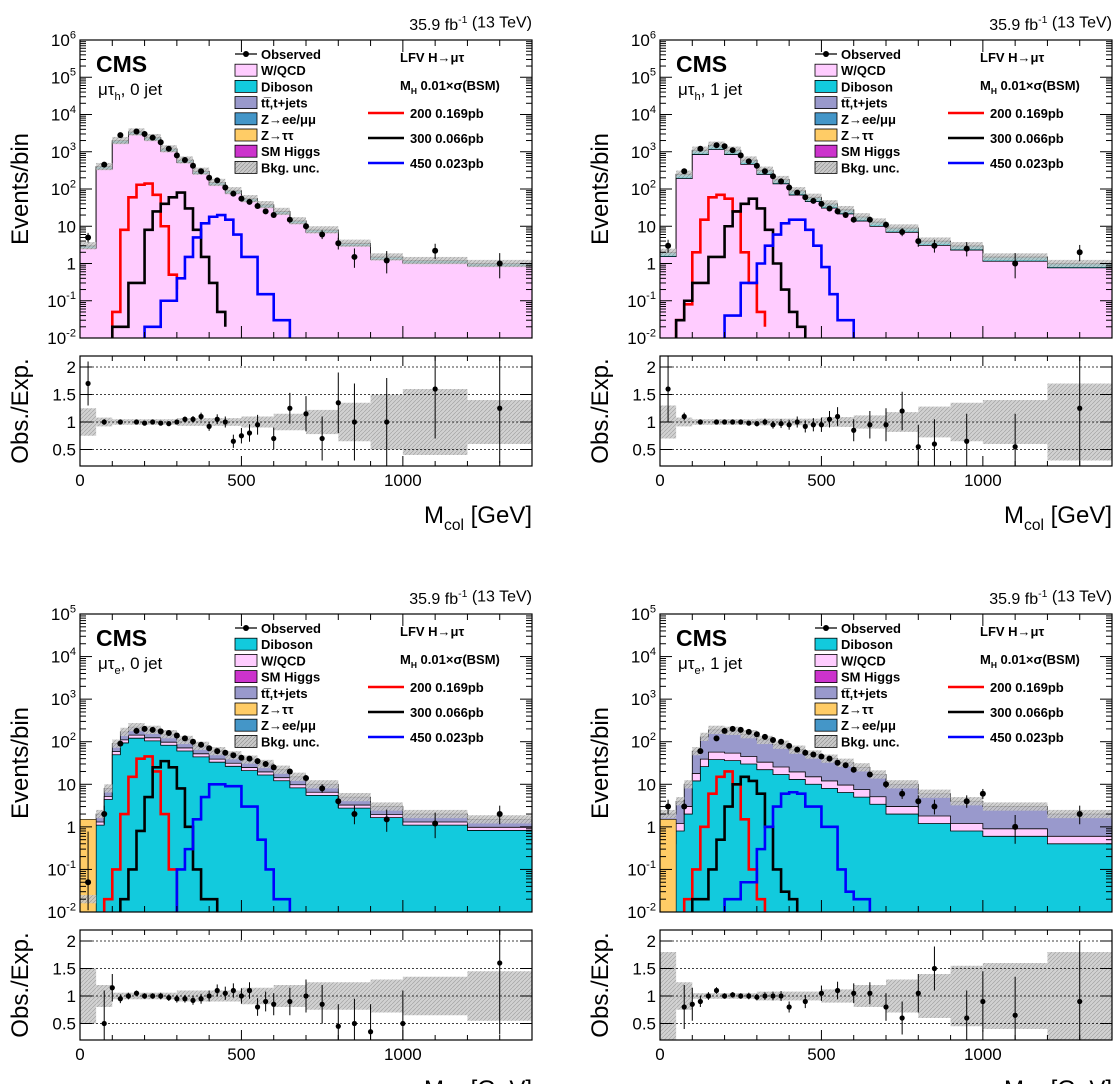  I want to click on signal-legend-header-part: M, so click(985, 85).